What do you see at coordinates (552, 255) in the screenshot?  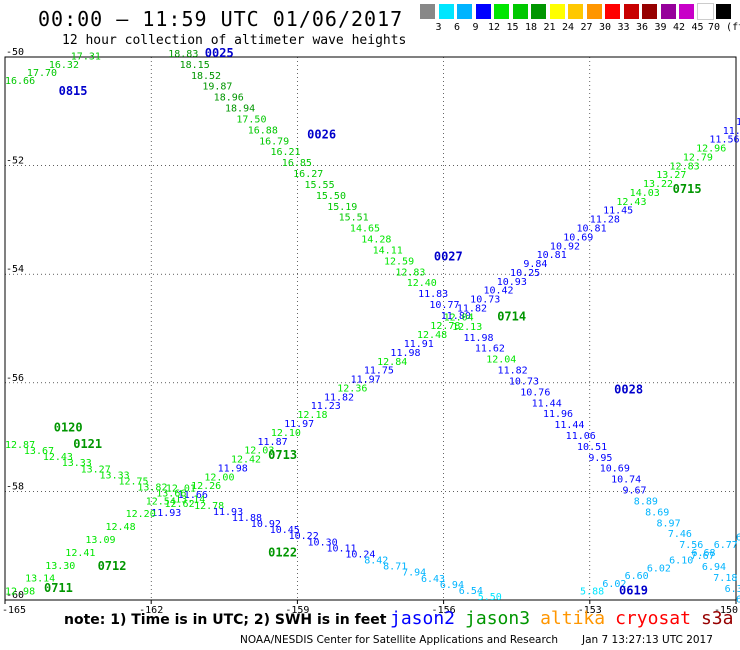 I see `swh-label: 10.81` at bounding box center [552, 255].